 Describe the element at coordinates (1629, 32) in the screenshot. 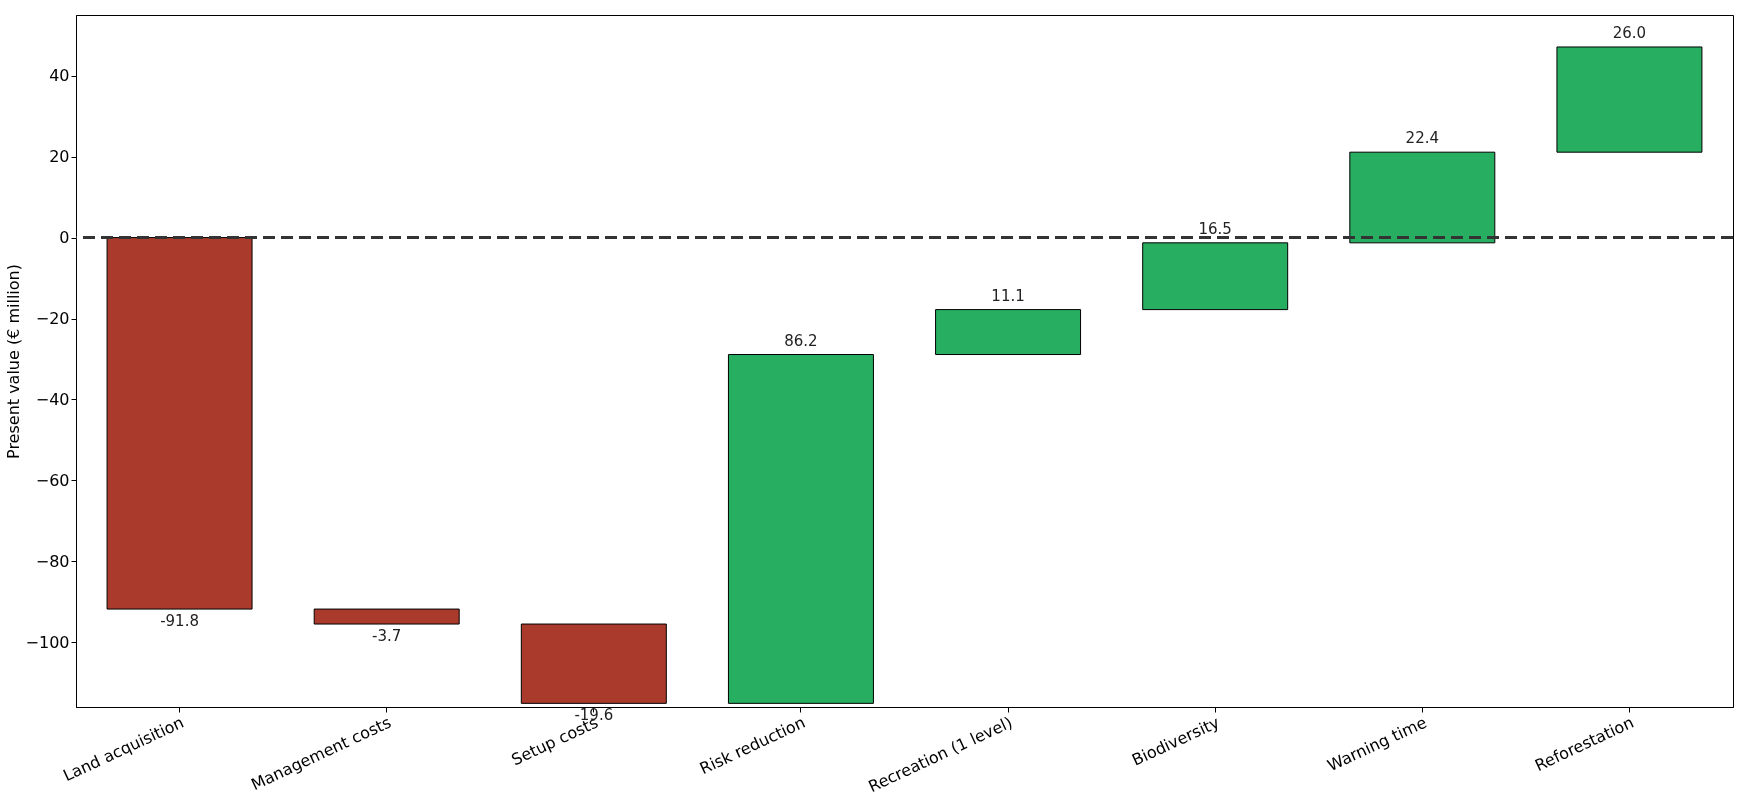

I see `data-label: 26.0` at that location.